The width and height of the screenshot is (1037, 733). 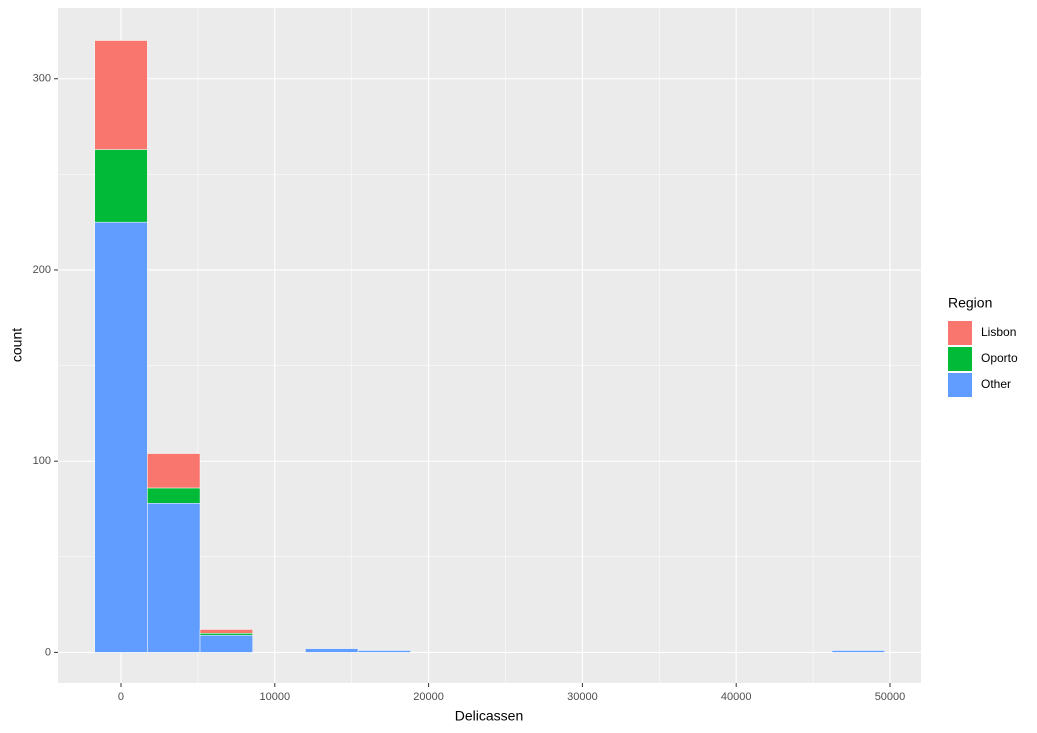 I want to click on x-tick-label: 50000, so click(x=890, y=697).